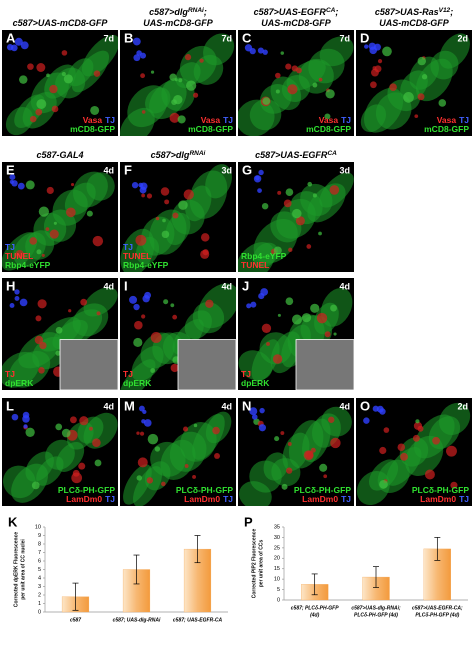 The height and width of the screenshot is (648, 474). I want to click on panel-days: 7d, so click(108, 38).